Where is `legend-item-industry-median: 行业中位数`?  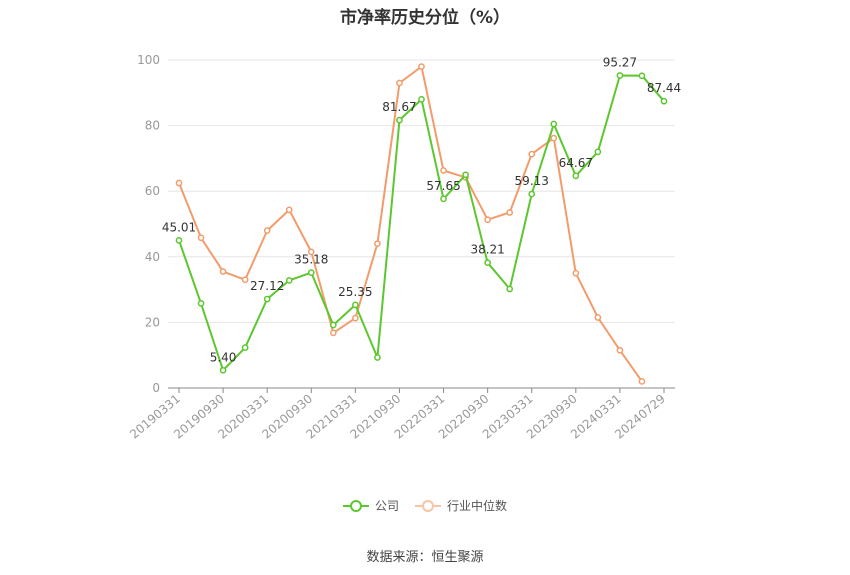
legend-item-industry-median: 行业中位数 is located at coordinates (461, 505).